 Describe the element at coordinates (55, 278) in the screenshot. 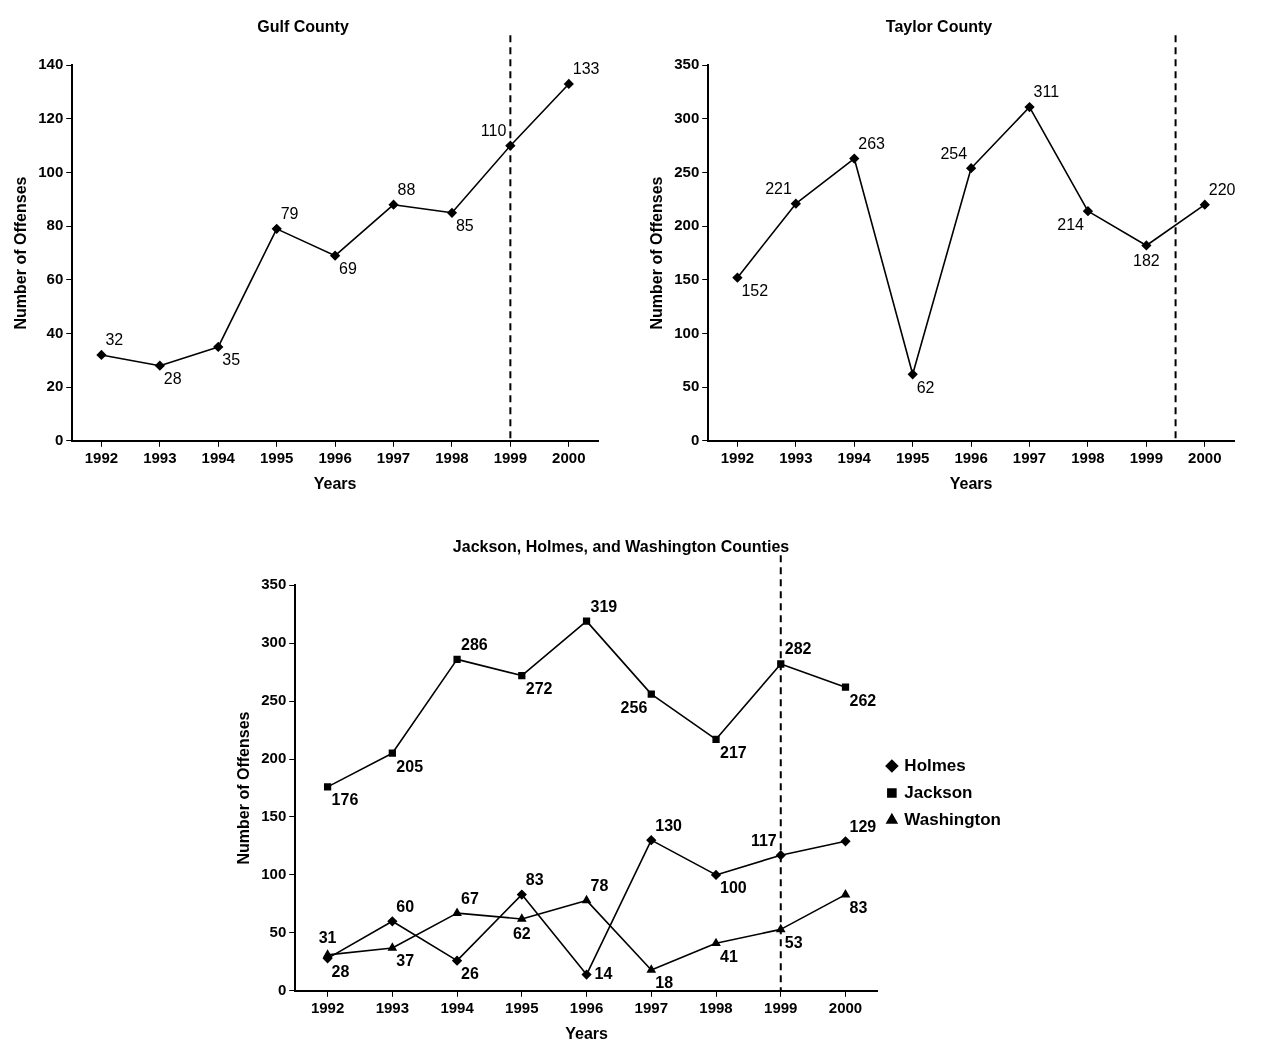

I see `y-tick-label: 60` at that location.